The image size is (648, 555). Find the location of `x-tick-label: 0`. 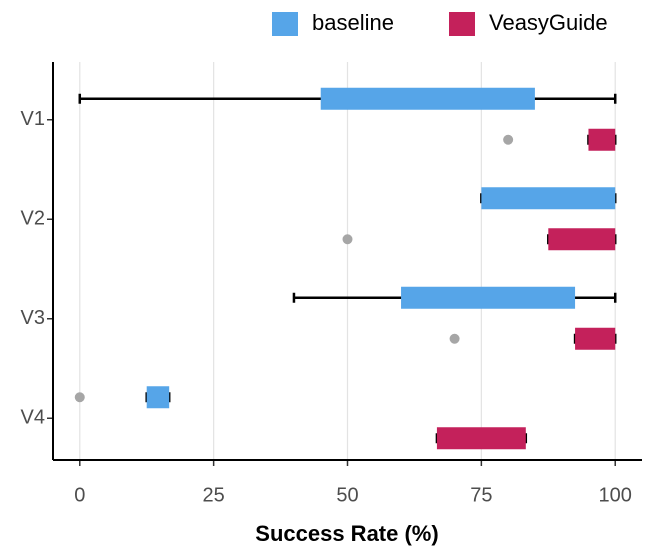

x-tick-label: 0 is located at coordinates (79, 495).